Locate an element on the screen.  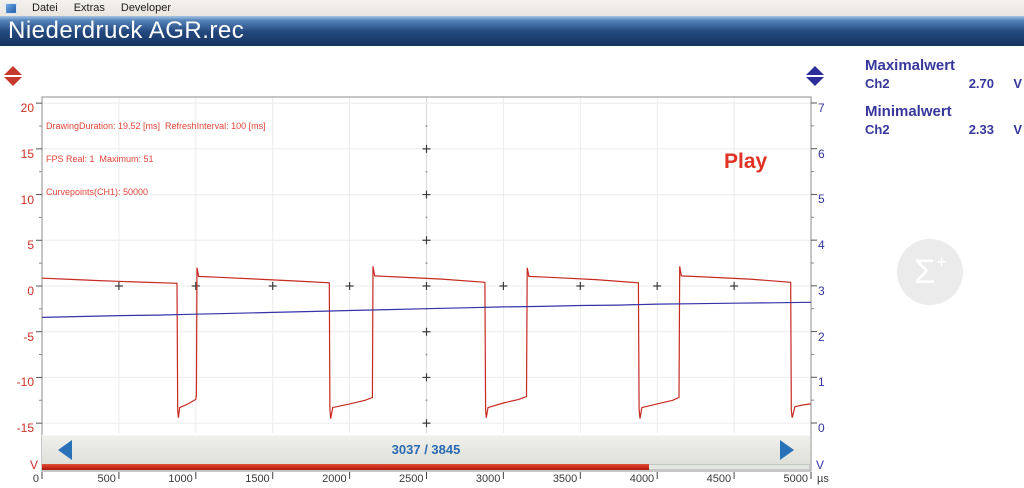
measurement-value: 2.70 is located at coordinates (981, 83).